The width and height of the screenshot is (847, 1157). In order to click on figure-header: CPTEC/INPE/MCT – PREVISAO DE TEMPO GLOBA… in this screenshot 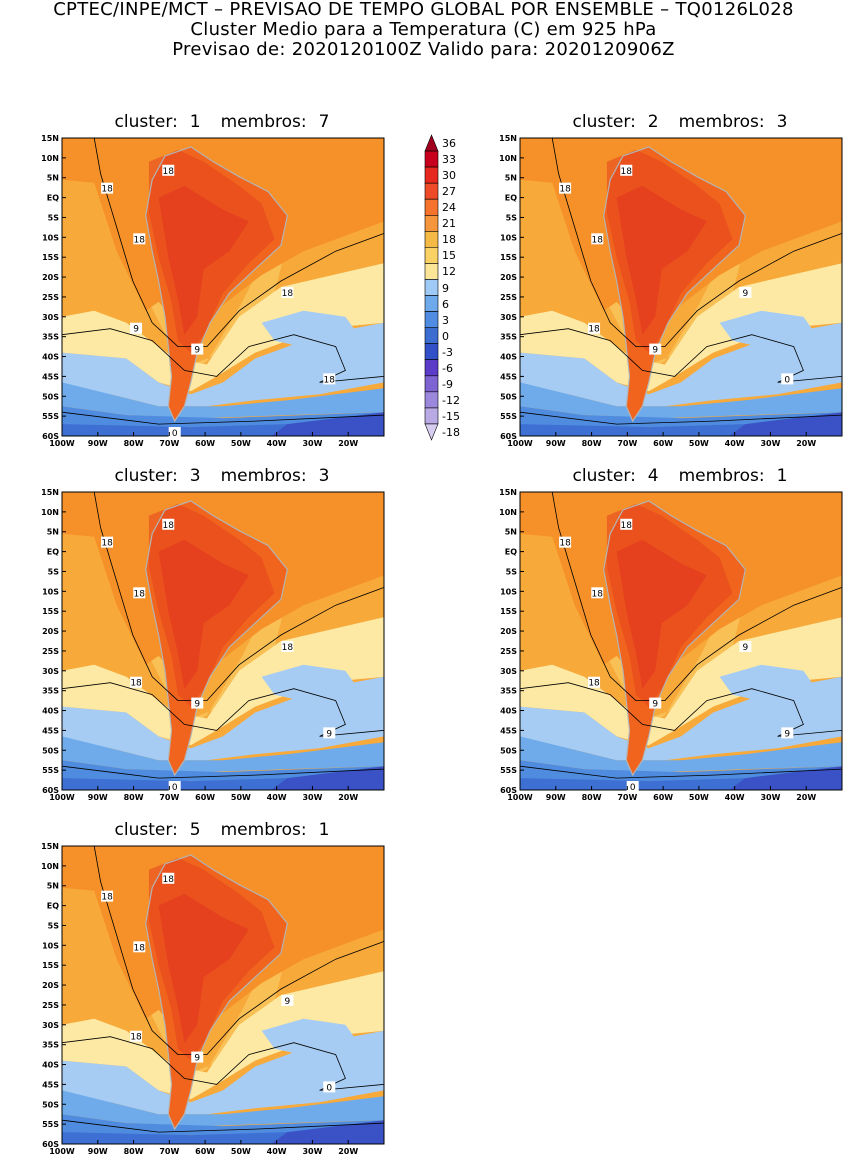, I will do `click(423, 30)`.